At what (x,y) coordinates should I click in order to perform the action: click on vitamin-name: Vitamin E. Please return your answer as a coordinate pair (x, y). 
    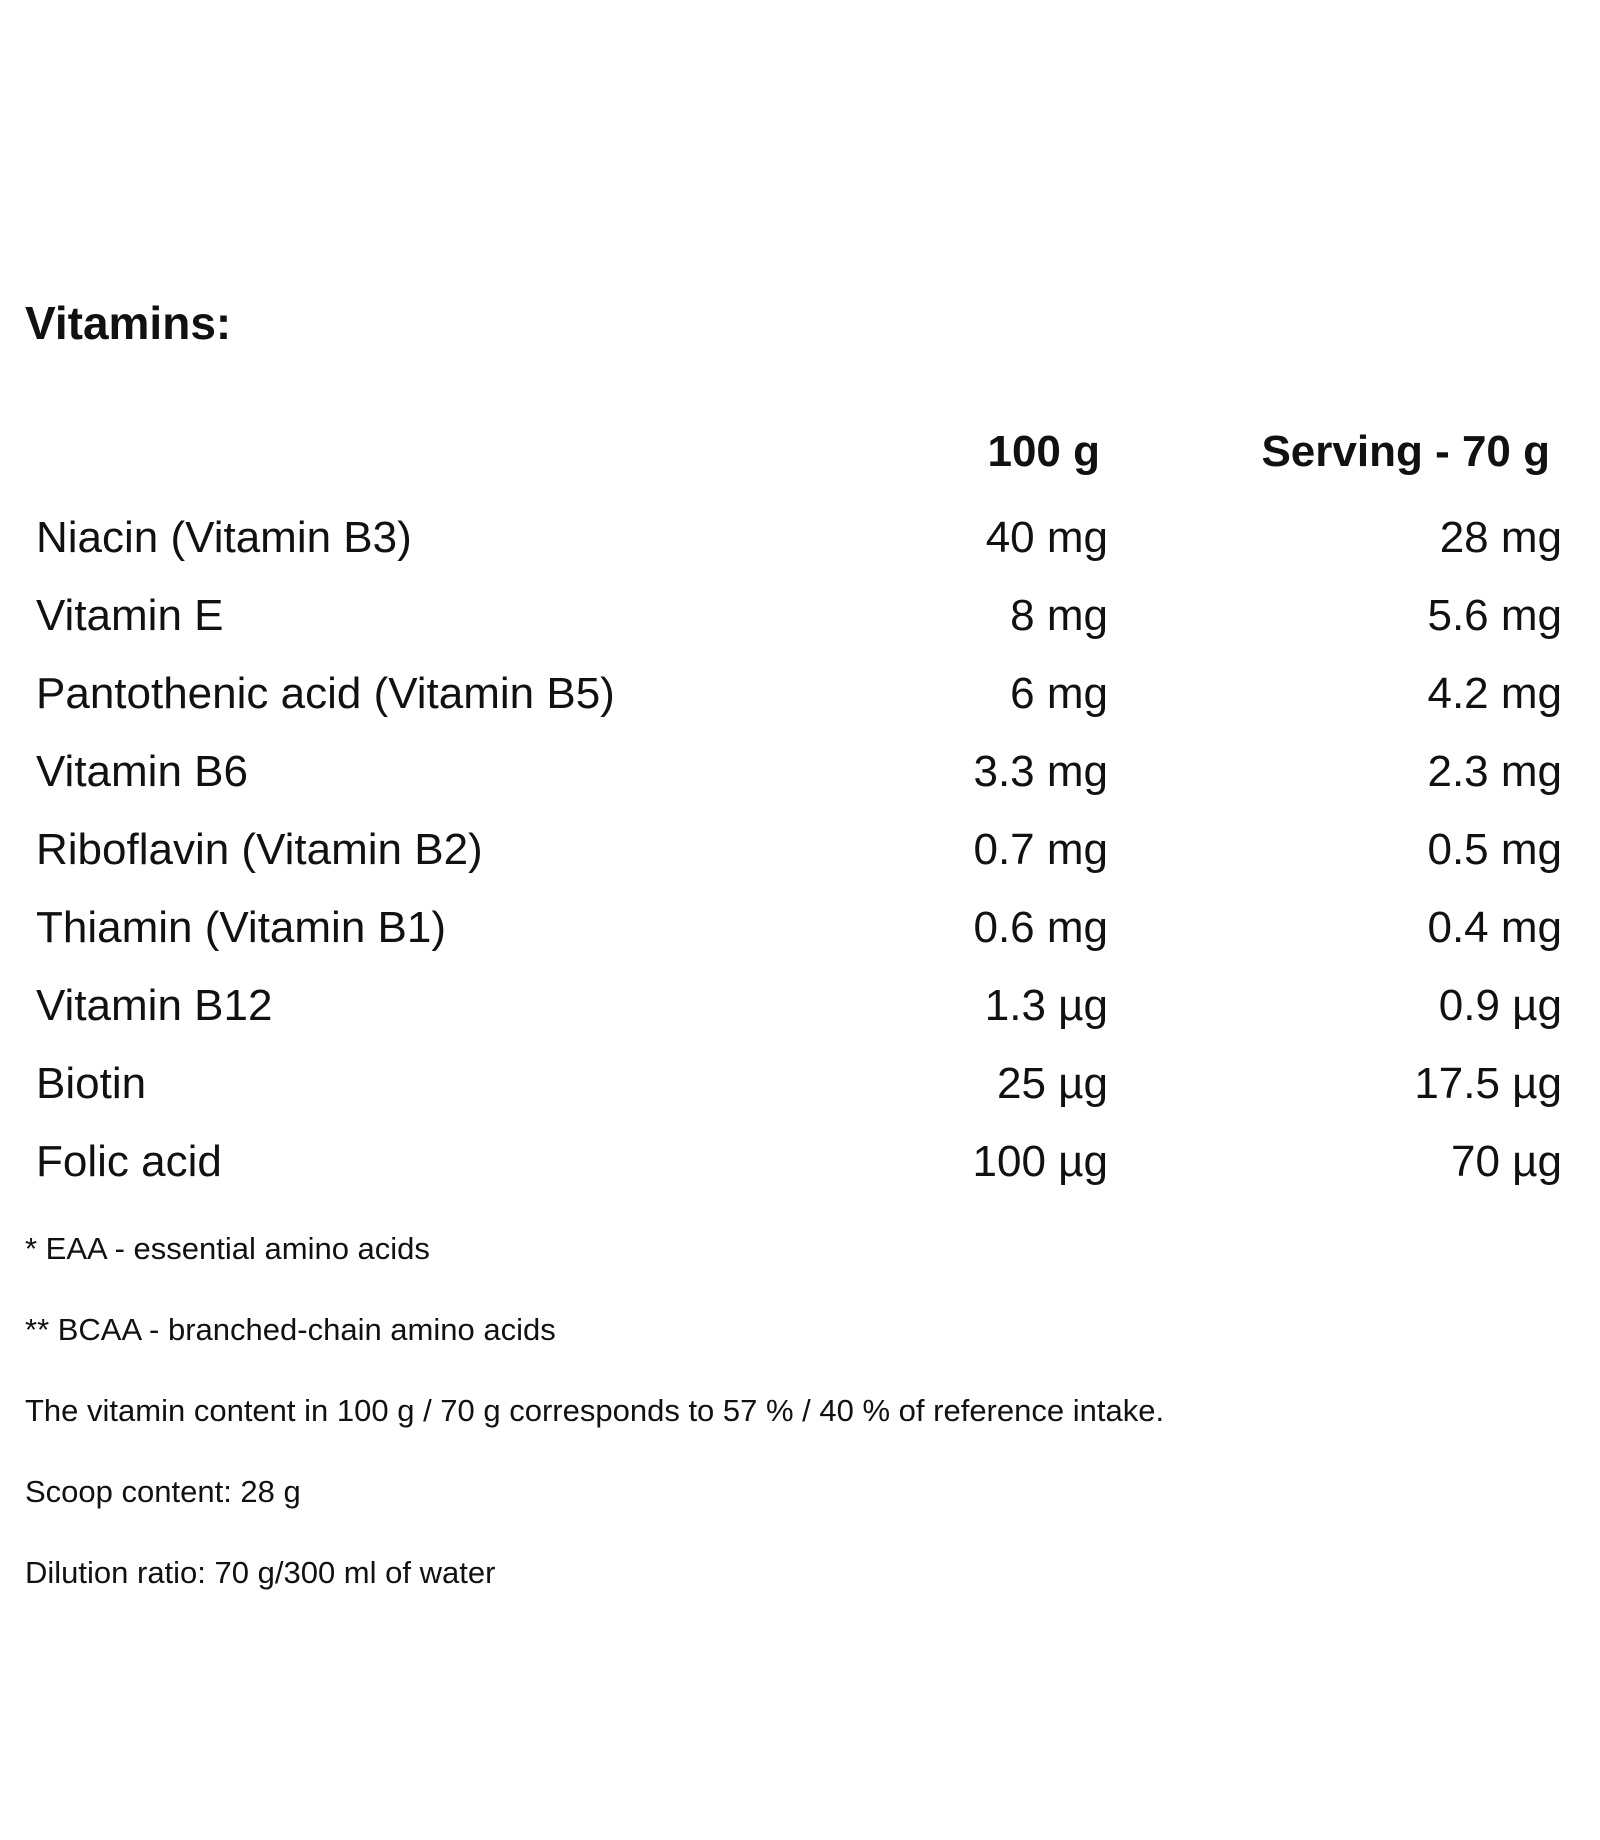
    Looking at the image, I should click on (130, 615).